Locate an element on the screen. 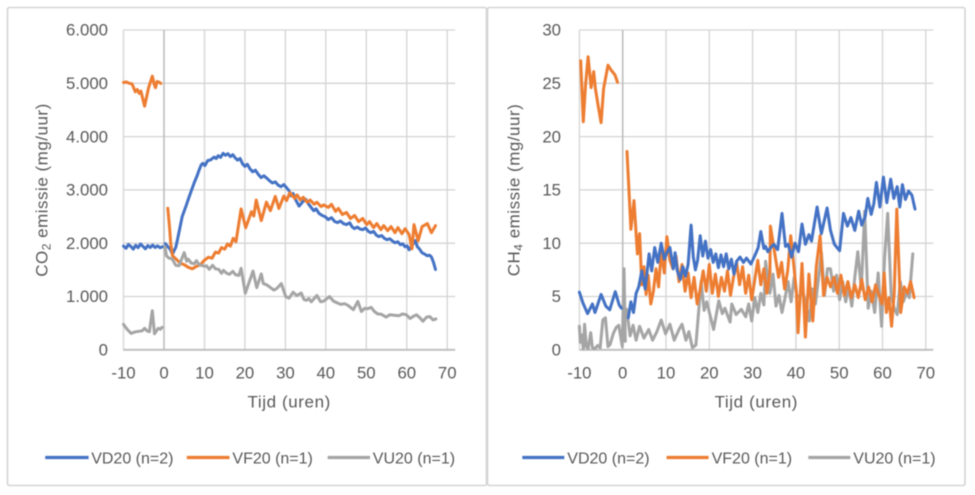  svg-text: 5.000 is located at coordinates (87, 83).